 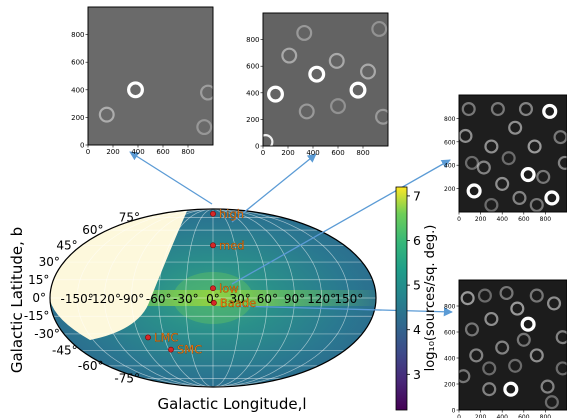 What do you see at coordinates (150, 76) in the screenshot?
I see `inset-image` at bounding box center [150, 76].